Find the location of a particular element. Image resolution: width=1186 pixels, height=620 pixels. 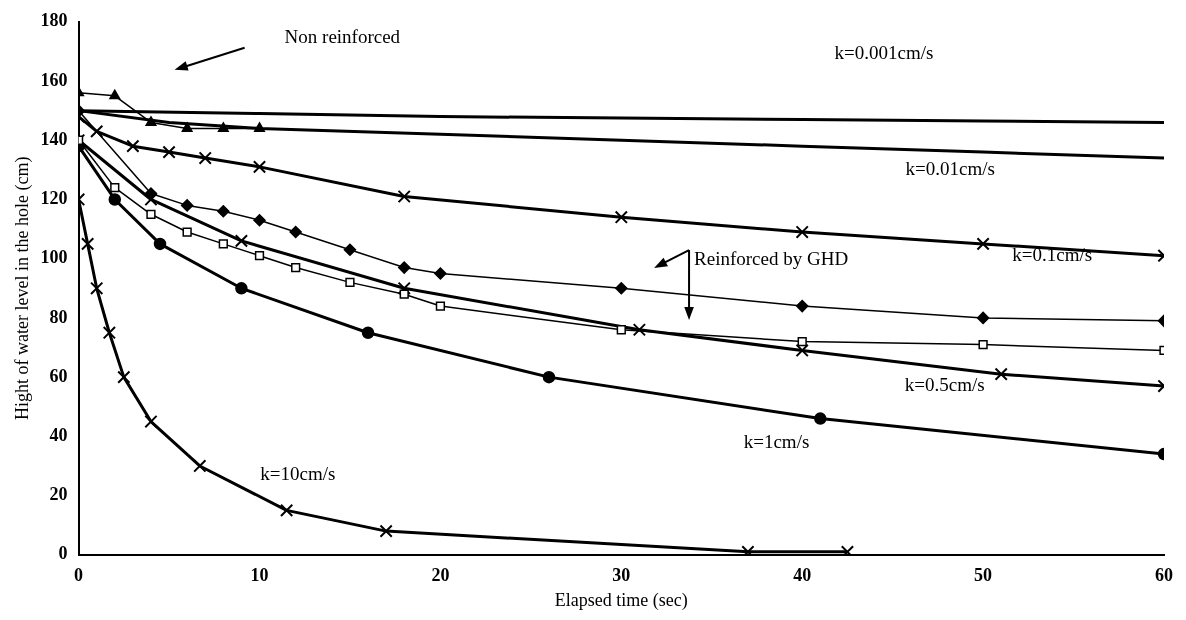

annotation: k=0.1cm/s is located at coordinates (1052, 254).